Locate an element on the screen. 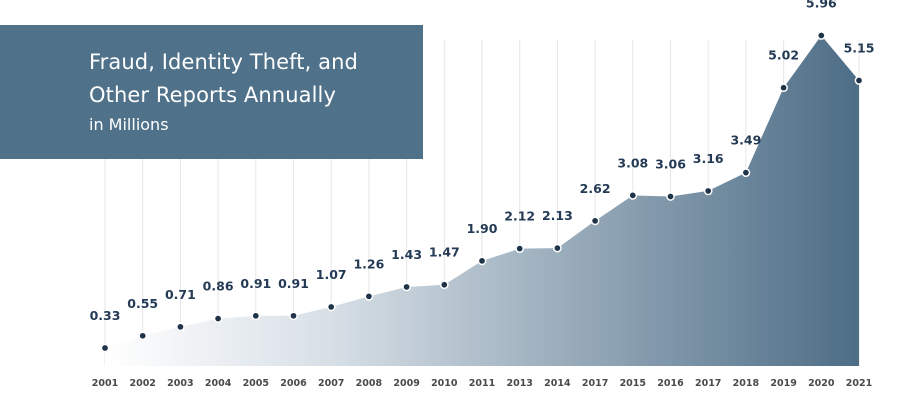  data-label-2019: 5.02 is located at coordinates (783, 55).